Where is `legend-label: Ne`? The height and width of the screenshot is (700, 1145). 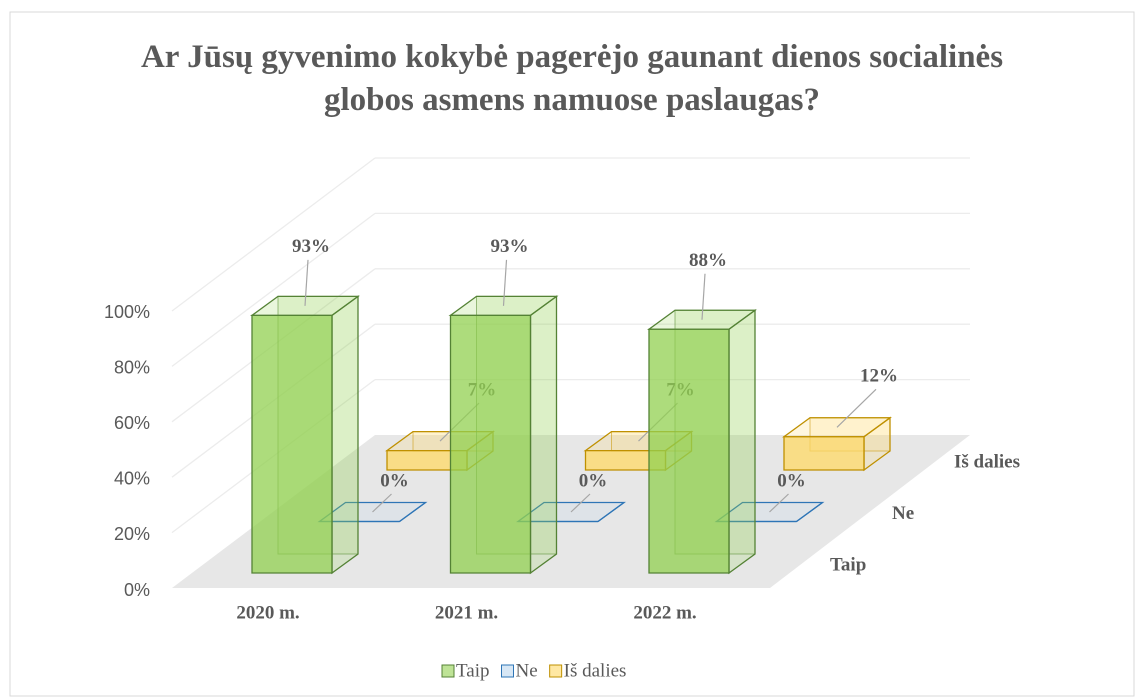 legend-label: Ne is located at coordinates (527, 670).